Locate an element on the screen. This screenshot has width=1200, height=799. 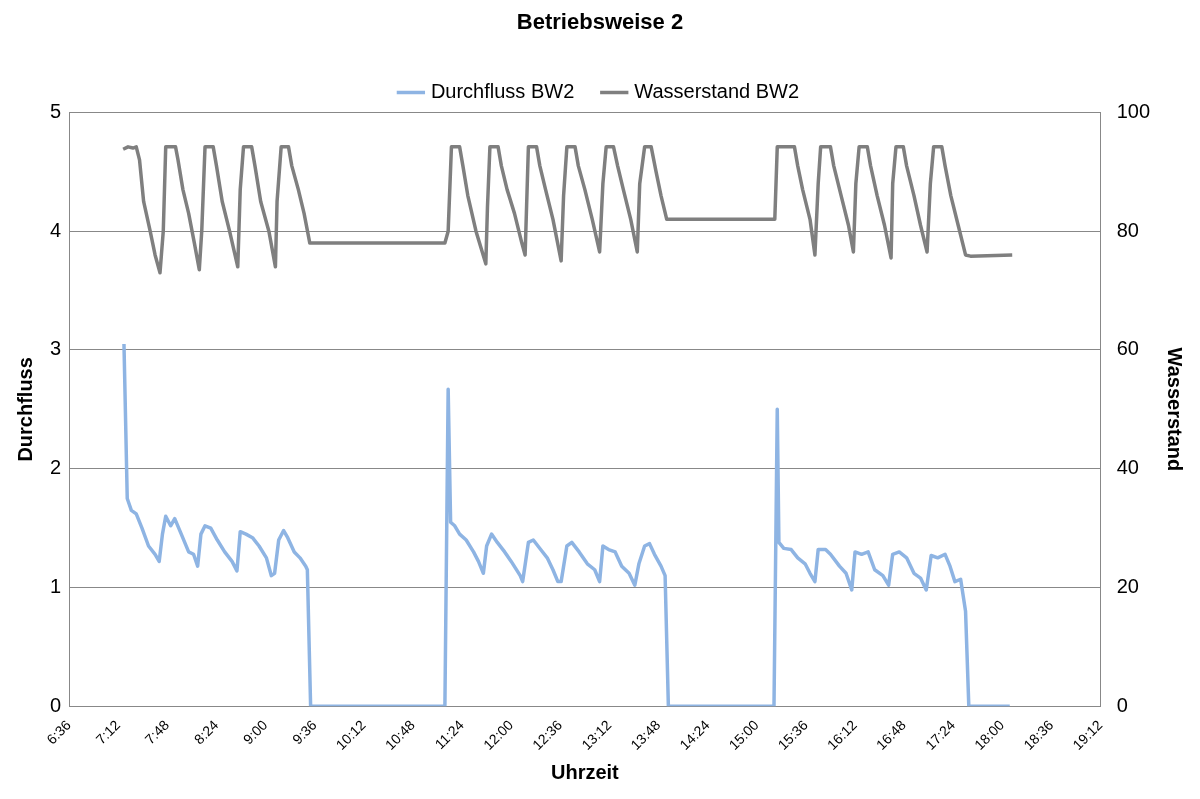
y-tick-label: 5 is located at coordinates (56, 110).